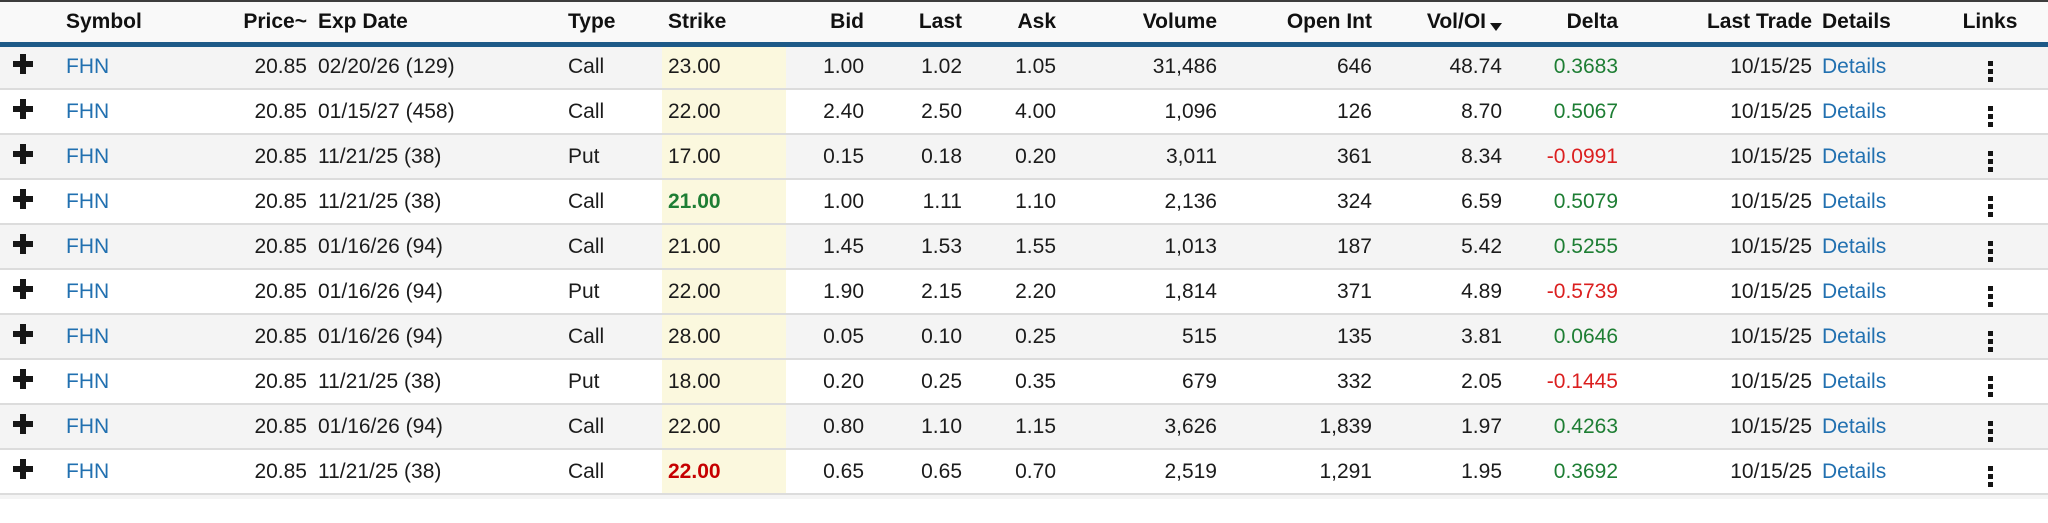 The image size is (2048, 523). Describe the element at coordinates (921, 157) in the screenshot. I see `last-cell: 0.18` at that location.